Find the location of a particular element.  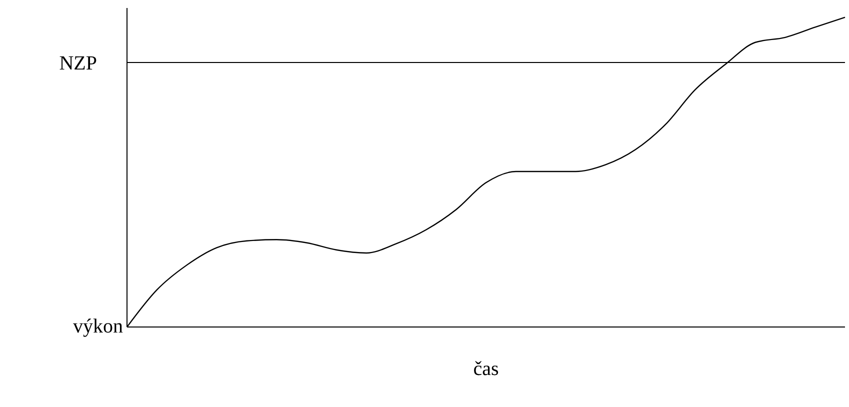

y-axis-title: výkon is located at coordinates (98, 327).